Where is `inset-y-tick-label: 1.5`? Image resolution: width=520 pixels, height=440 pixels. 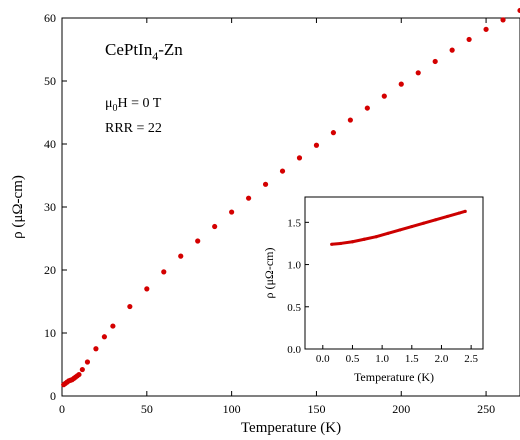 inset-y-tick-label: 1.5 is located at coordinates (294, 223).